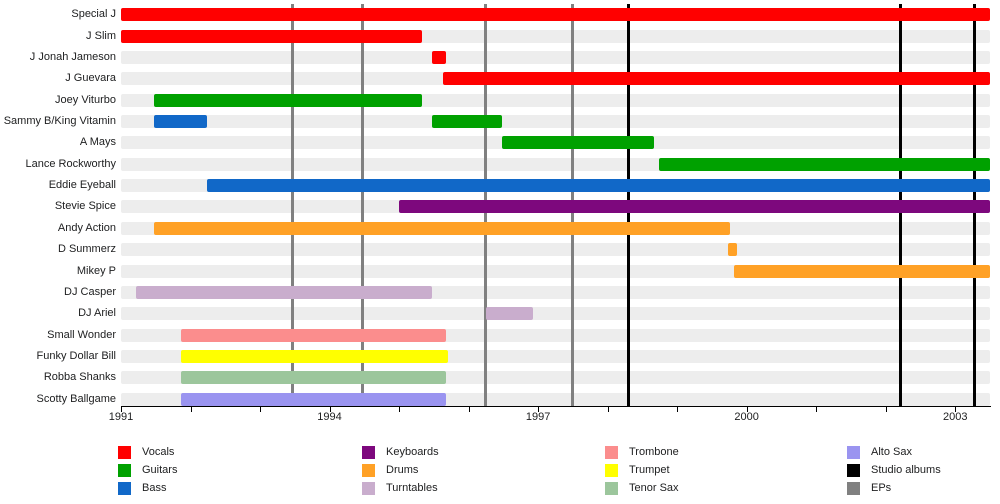  Describe the element at coordinates (412, 488) in the screenshot. I see `legend-label-turntables: Turntables` at that location.